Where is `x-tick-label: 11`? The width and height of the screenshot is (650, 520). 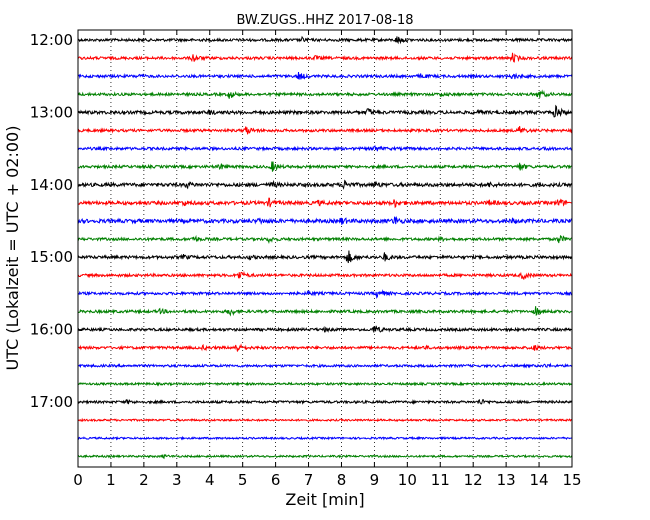 x-tick-label: 11 is located at coordinates (440, 480).